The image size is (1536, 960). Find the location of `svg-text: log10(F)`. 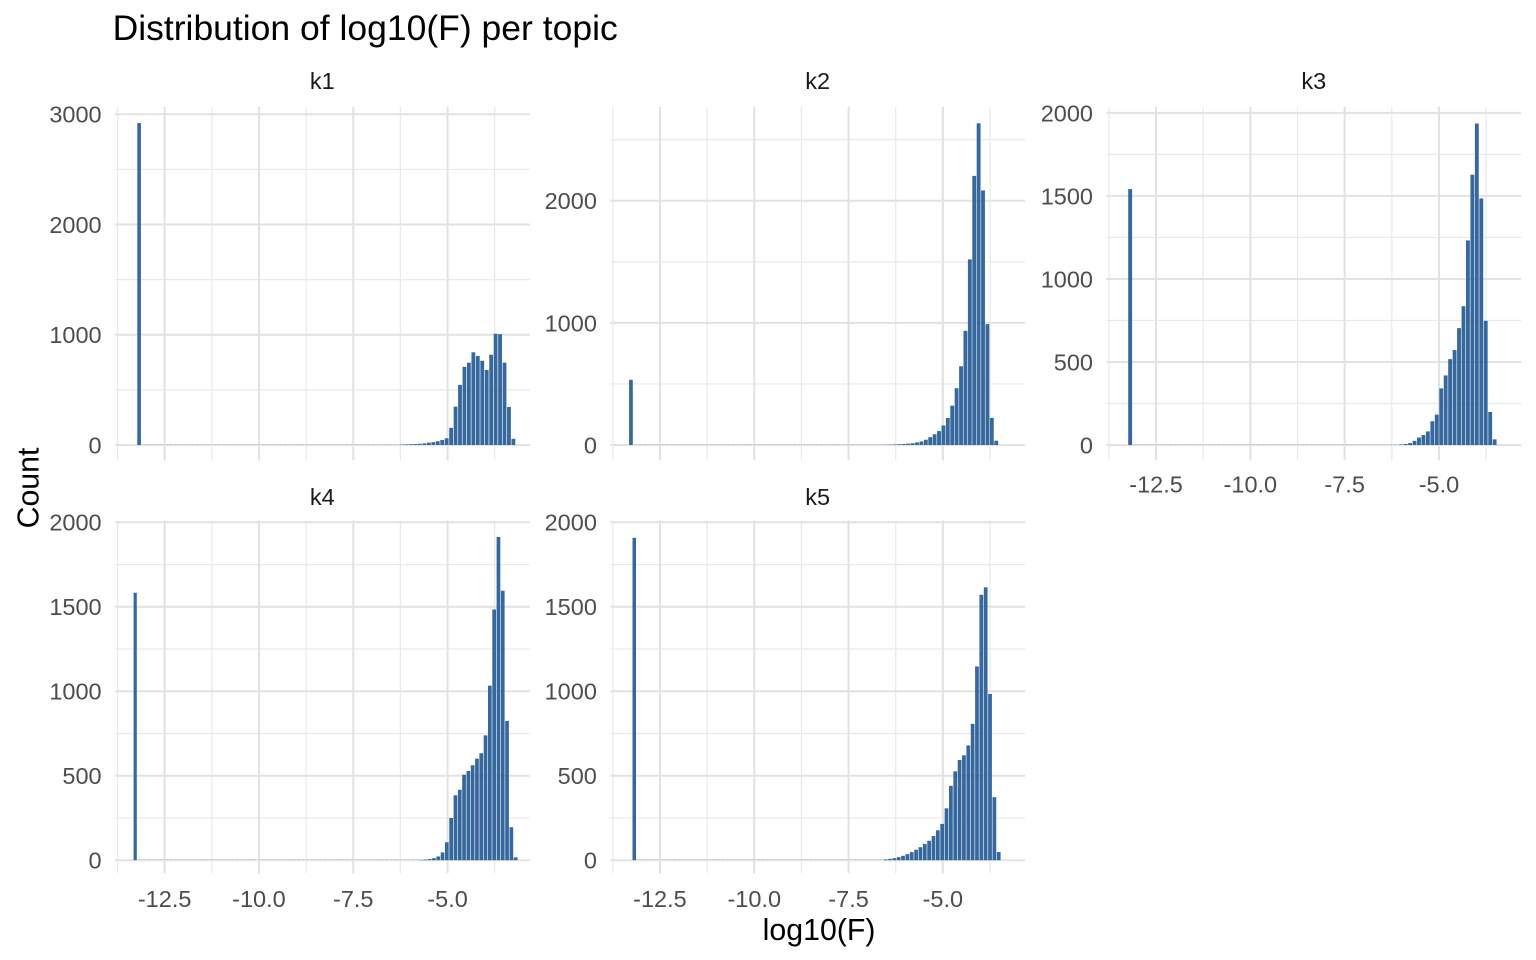

svg-text: log10(F) is located at coordinates (819, 930).